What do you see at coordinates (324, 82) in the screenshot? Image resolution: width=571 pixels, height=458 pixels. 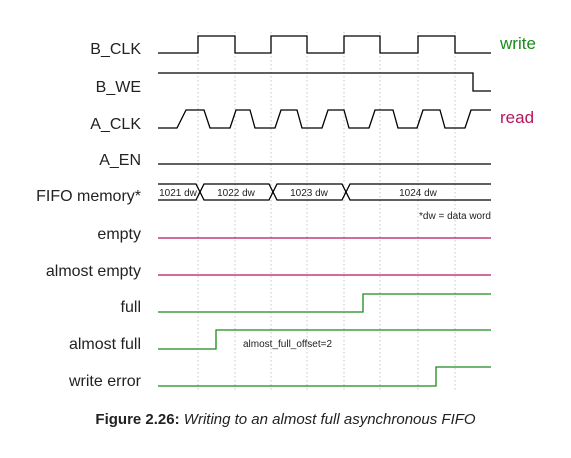 I see `wave-b-we` at bounding box center [324, 82].